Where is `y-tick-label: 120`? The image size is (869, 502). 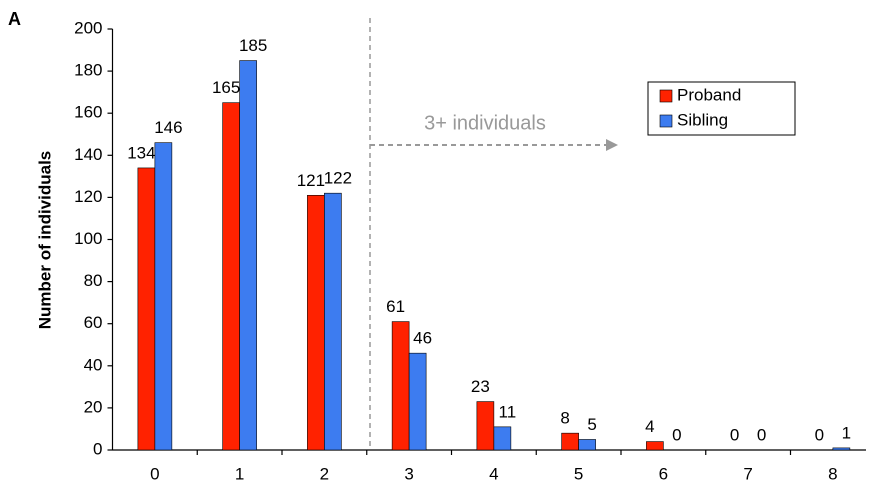 y-tick-label: 120 is located at coordinates (88, 196).